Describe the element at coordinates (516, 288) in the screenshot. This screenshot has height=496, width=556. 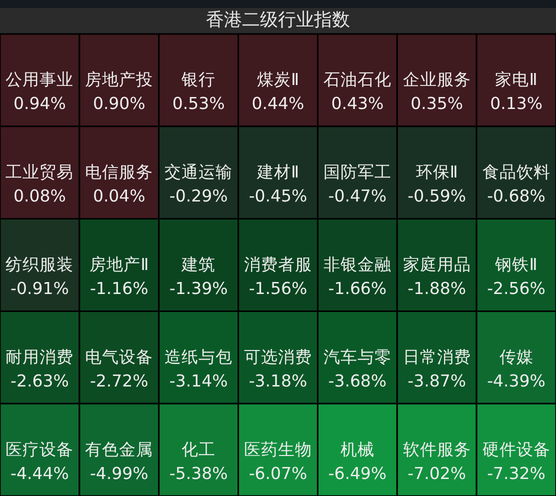
I see `data-label: -2.56%` at that location.